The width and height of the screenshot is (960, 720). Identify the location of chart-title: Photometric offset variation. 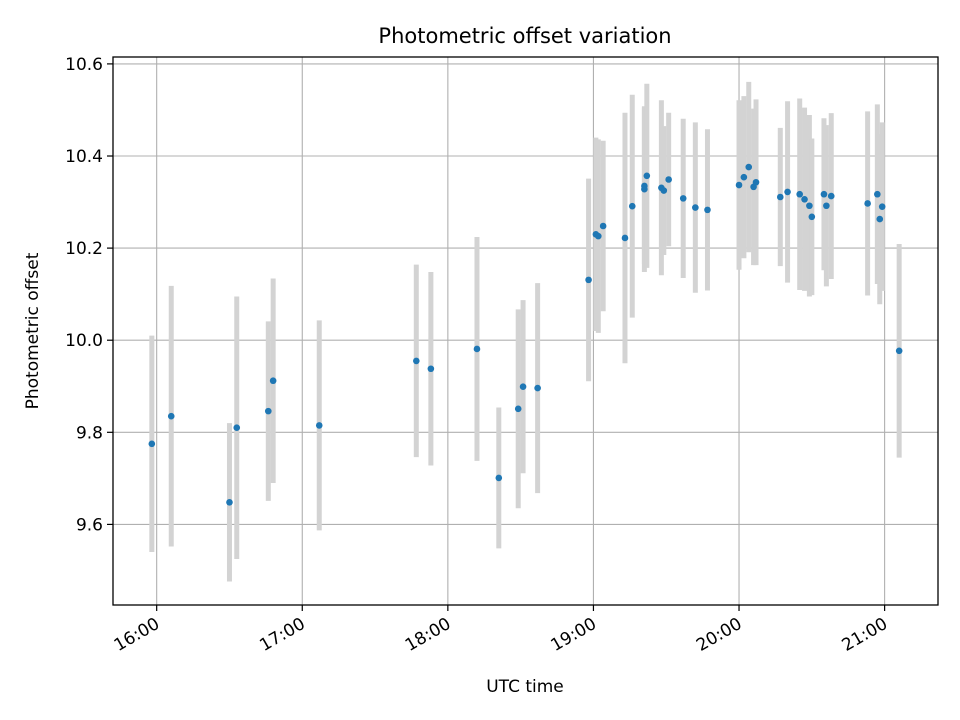
(524, 36).